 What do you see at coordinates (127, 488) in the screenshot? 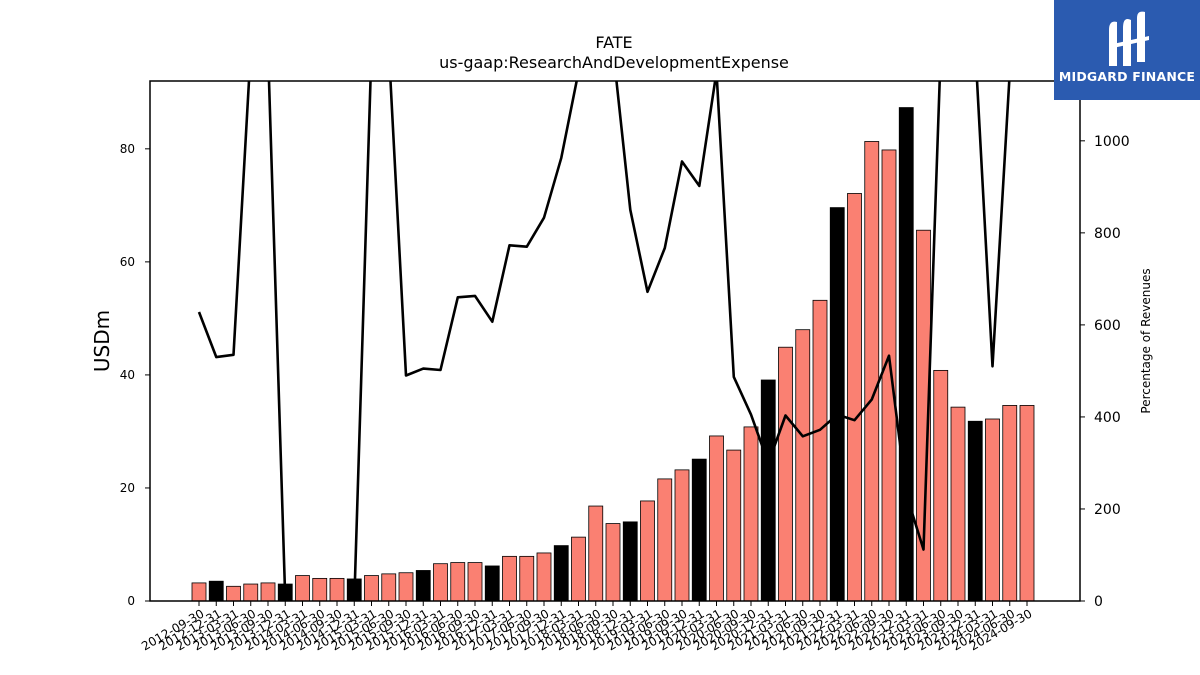
I see `y-tick-label: 20` at bounding box center [127, 488].